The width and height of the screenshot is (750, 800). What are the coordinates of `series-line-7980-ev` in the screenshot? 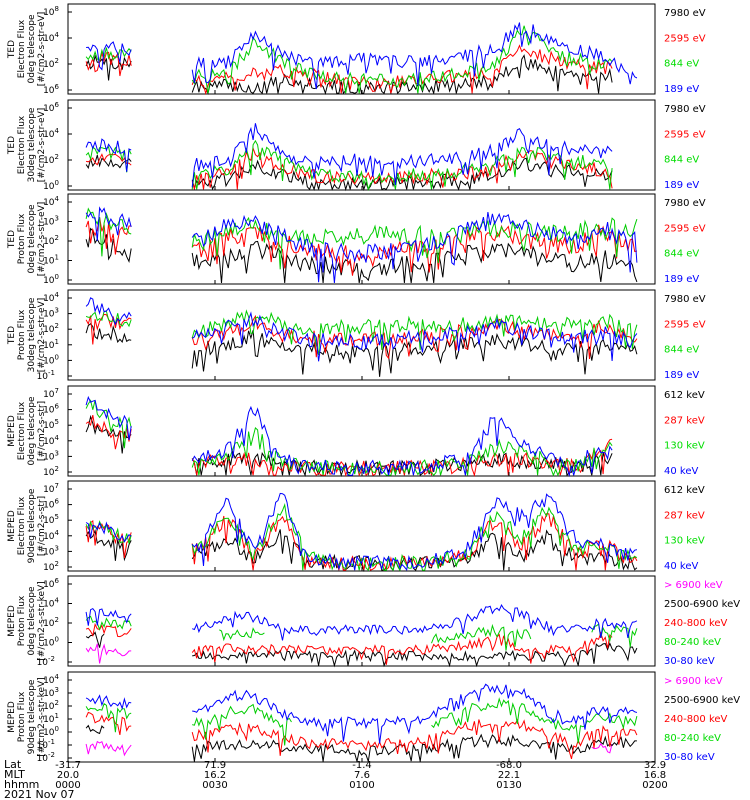 It's located at (361, 255).